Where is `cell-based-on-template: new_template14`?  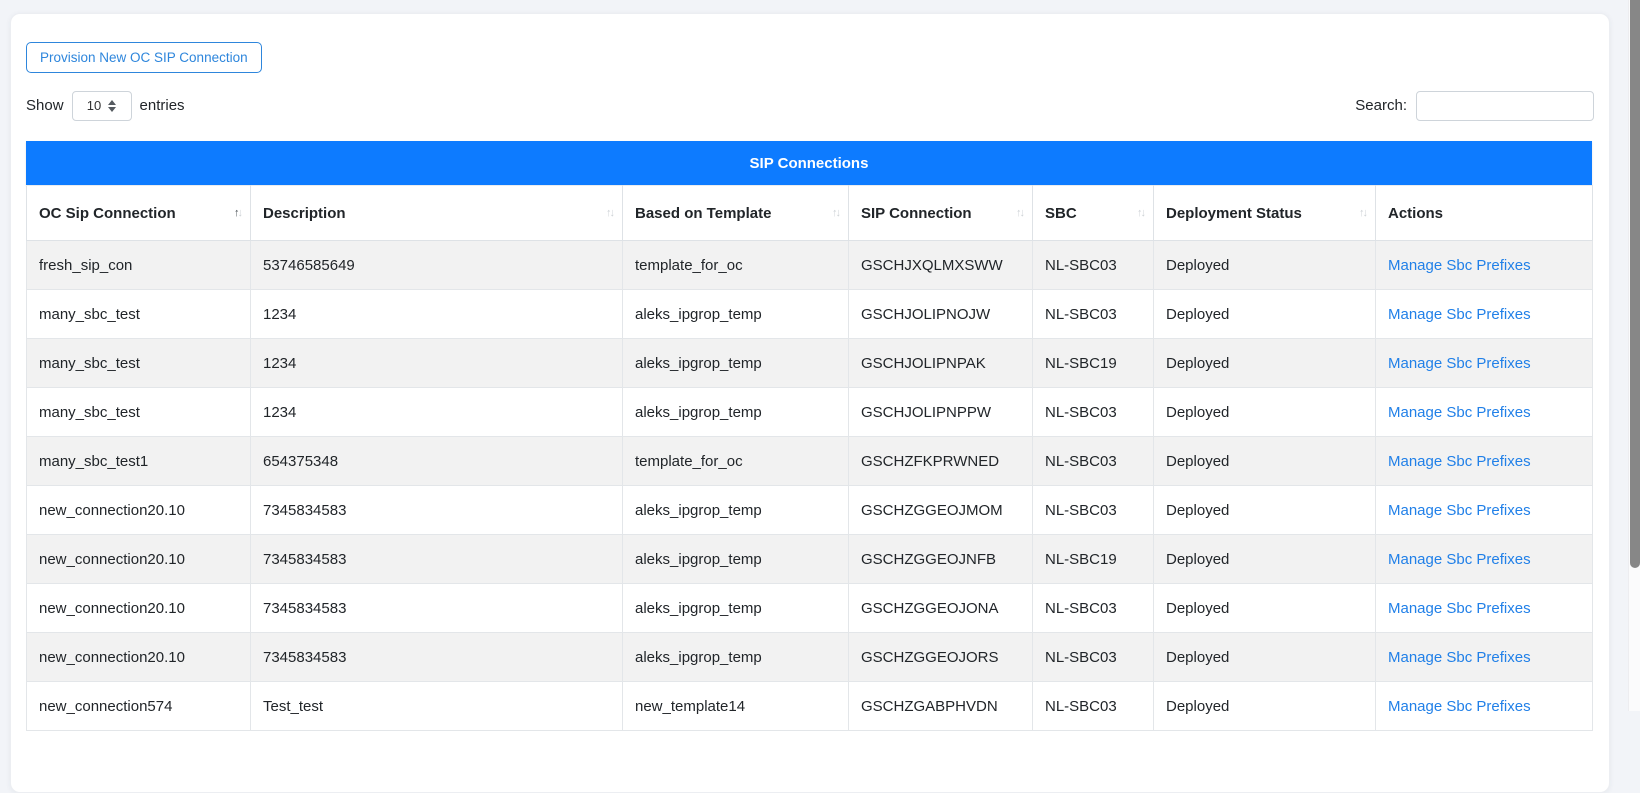 cell-based-on-template: new_template14 is located at coordinates (735, 706).